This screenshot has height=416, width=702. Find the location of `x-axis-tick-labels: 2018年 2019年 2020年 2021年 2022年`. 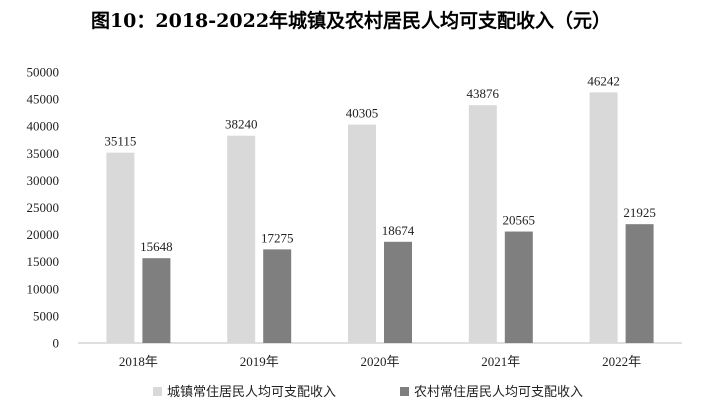

x-axis-tick-labels: 2018年 2019年 2020年 2021年 2022年 is located at coordinates (380, 361).